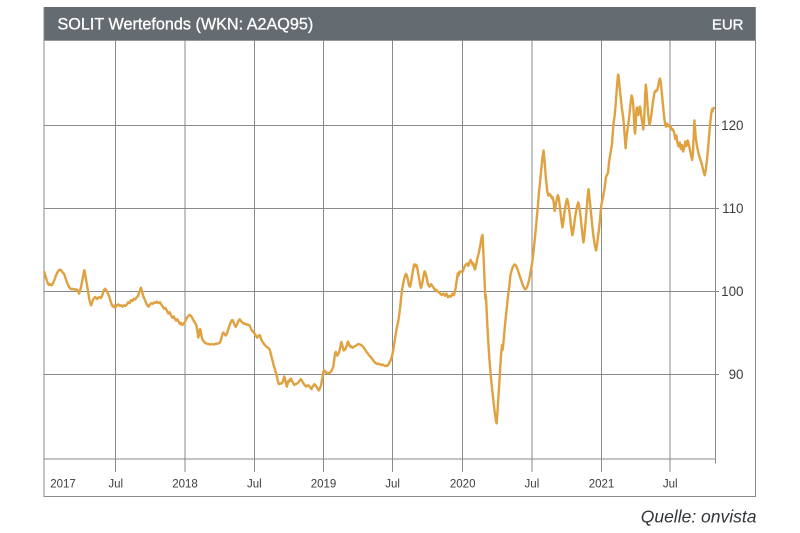  I want to click on svg-text: SOLIT Wertefonds (WKN: A2AQ95), so click(186, 25).